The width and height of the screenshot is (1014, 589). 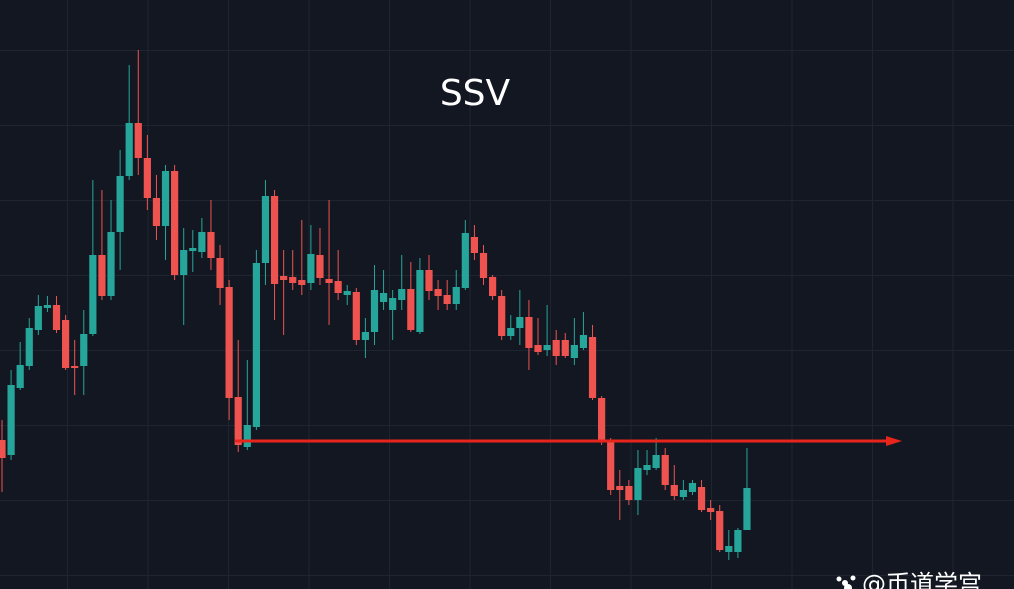 What do you see at coordinates (846, 582) in the screenshot?
I see `watermark-icon` at bounding box center [846, 582].